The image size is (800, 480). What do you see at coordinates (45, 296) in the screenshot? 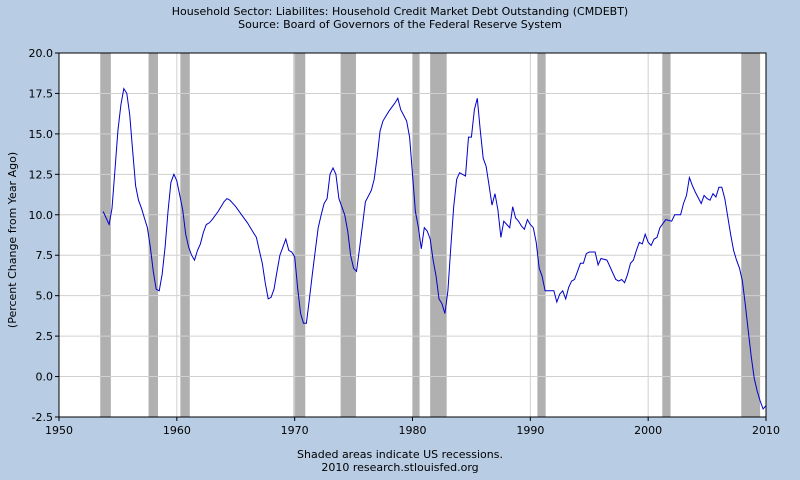
I see `y-tick-label-3: 5.0` at bounding box center [45, 296].